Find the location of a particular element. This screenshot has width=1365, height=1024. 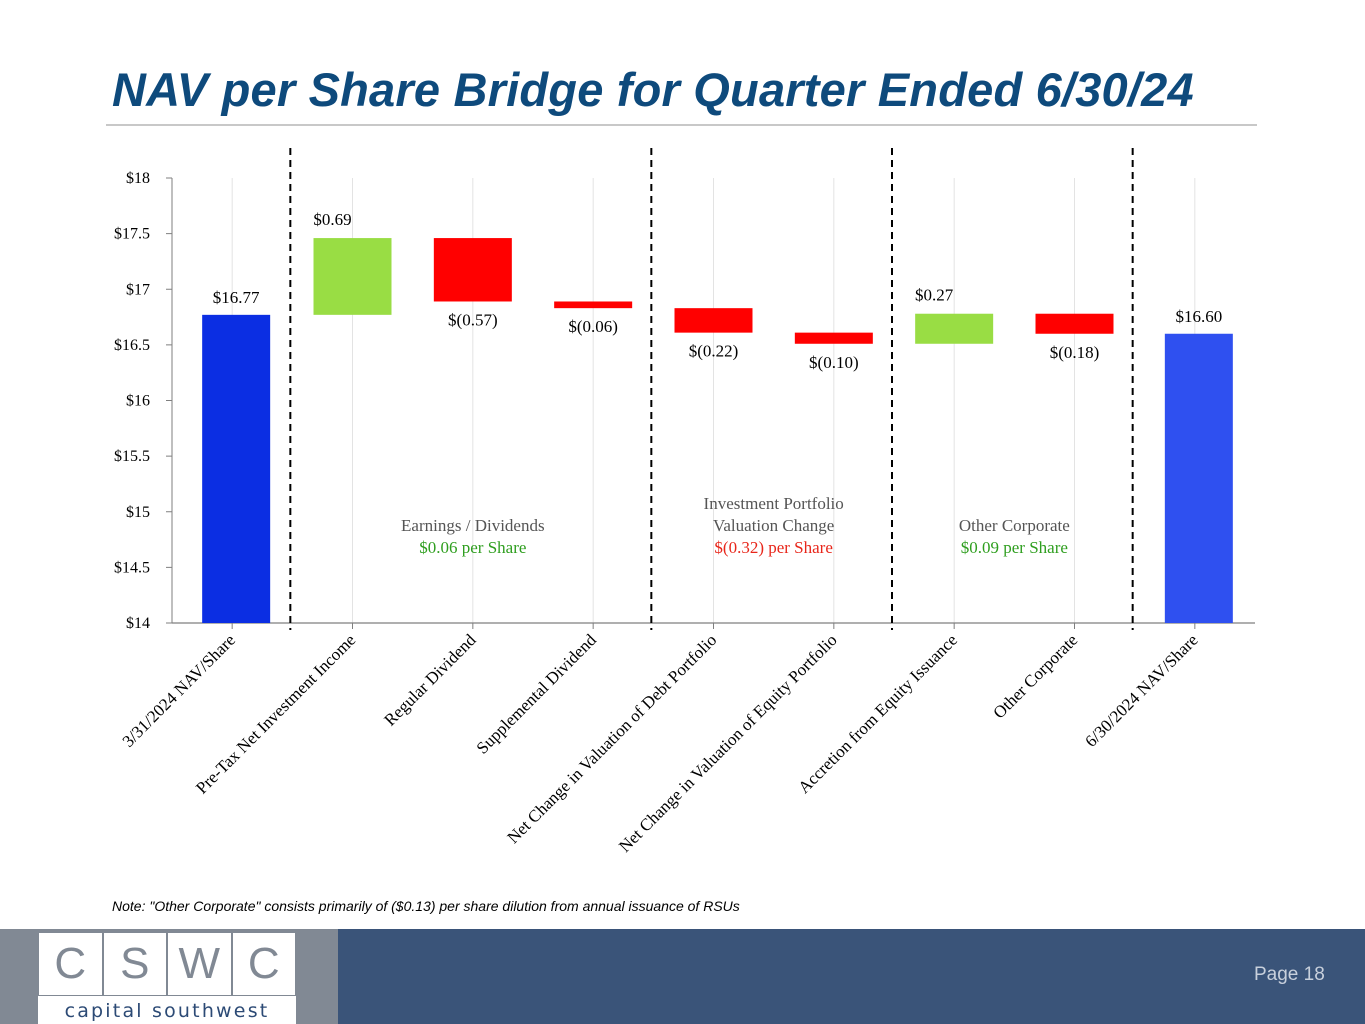

data-label: $16.77 is located at coordinates (236, 297).